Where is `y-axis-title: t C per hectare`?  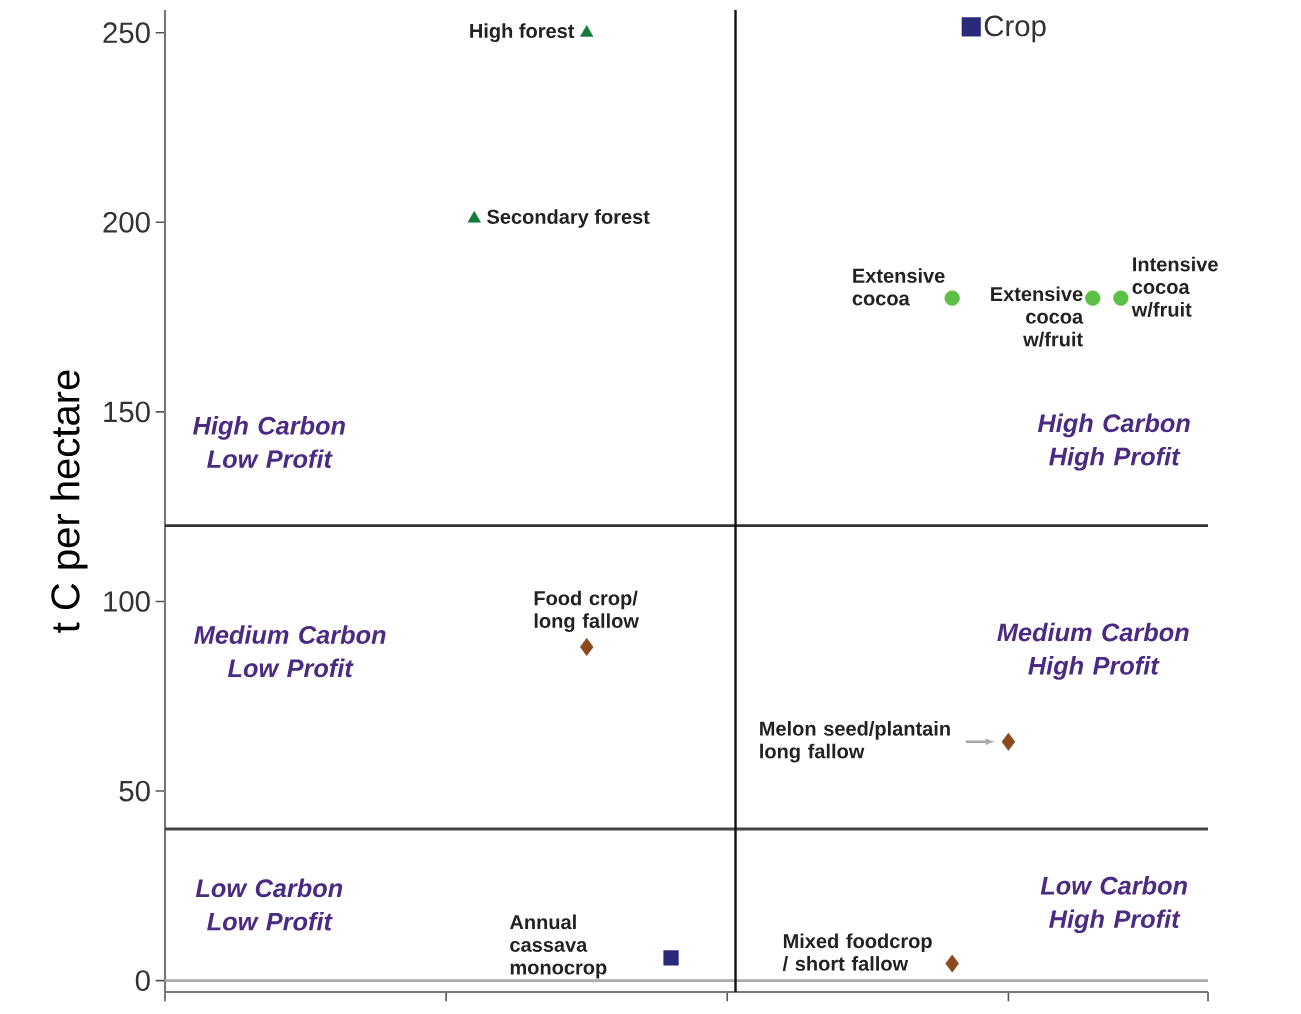
y-axis-title: t C per hectare is located at coordinates (69, 501).